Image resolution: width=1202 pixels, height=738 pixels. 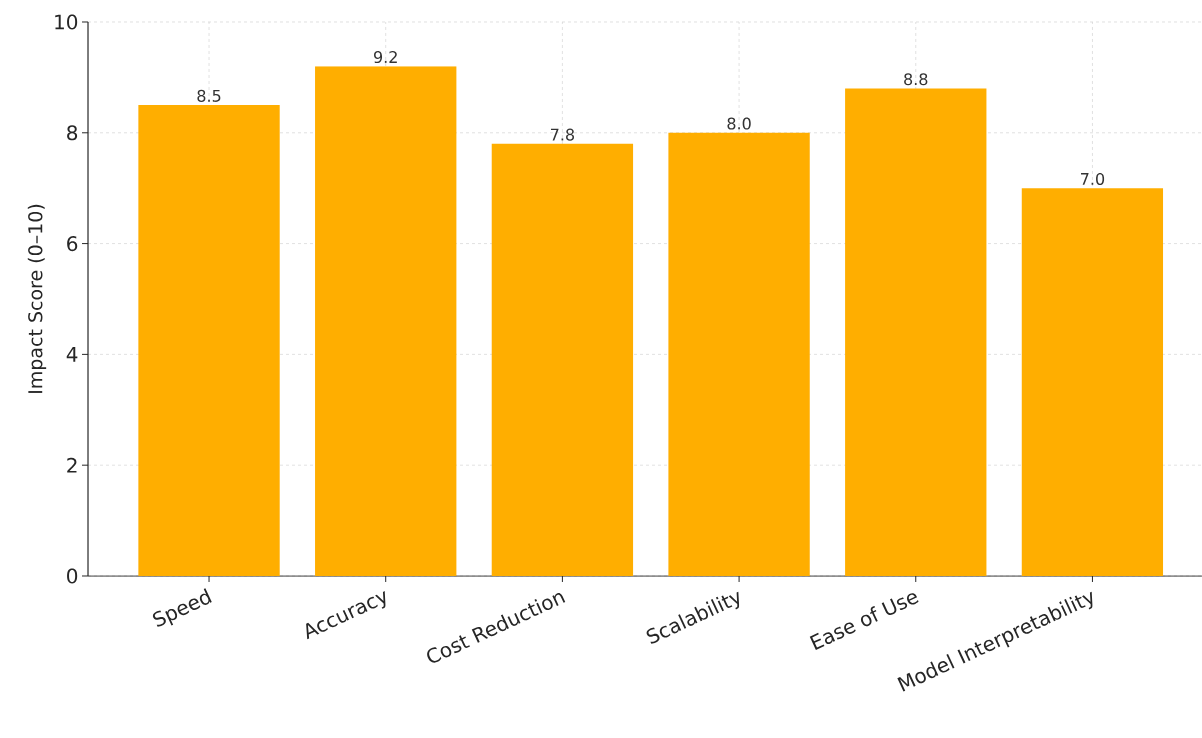 What do you see at coordinates (72, 244) in the screenshot?
I see `y-tick-label: 6` at bounding box center [72, 244].